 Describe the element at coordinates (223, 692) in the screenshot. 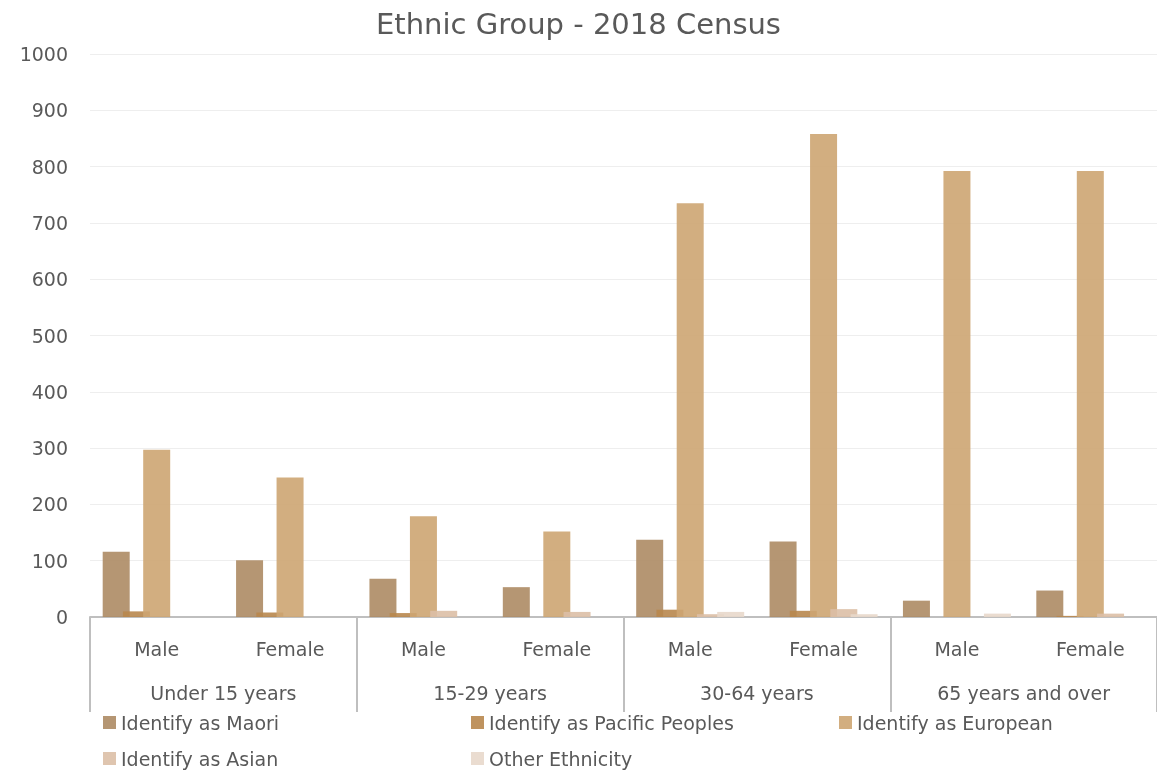

I see `text: Under 15 years` at that location.